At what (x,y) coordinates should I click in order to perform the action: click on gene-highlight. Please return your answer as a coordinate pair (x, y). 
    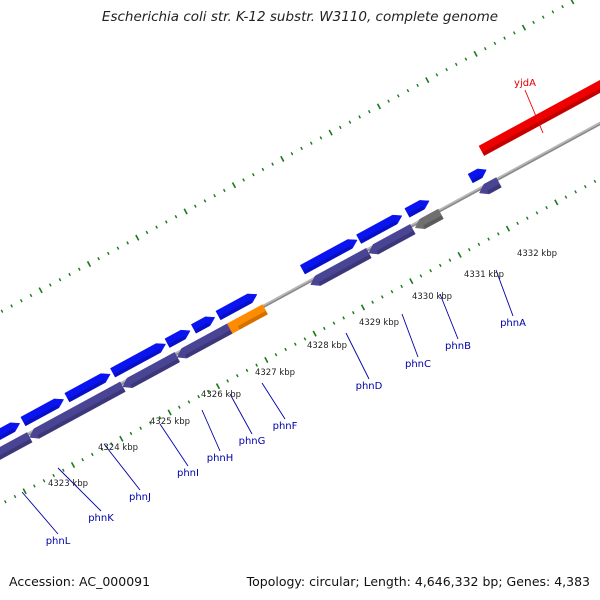
    Looking at the image, I should click on (539, 117).